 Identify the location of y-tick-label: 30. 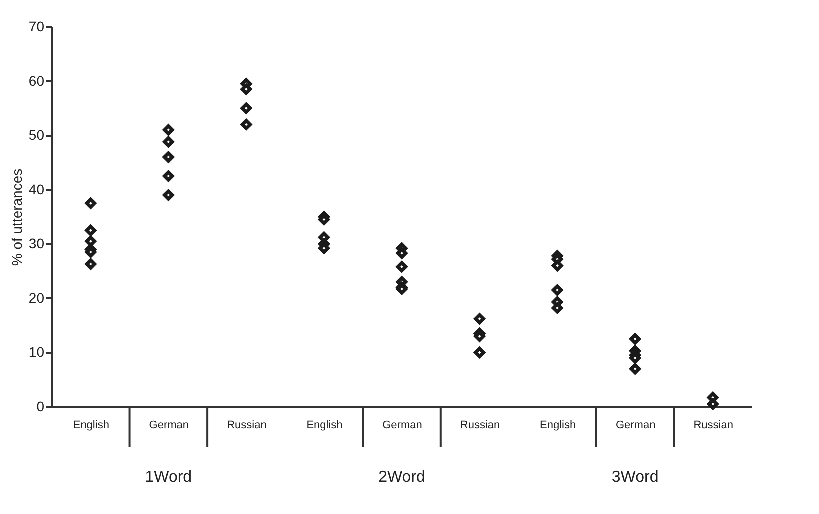
(36, 244).